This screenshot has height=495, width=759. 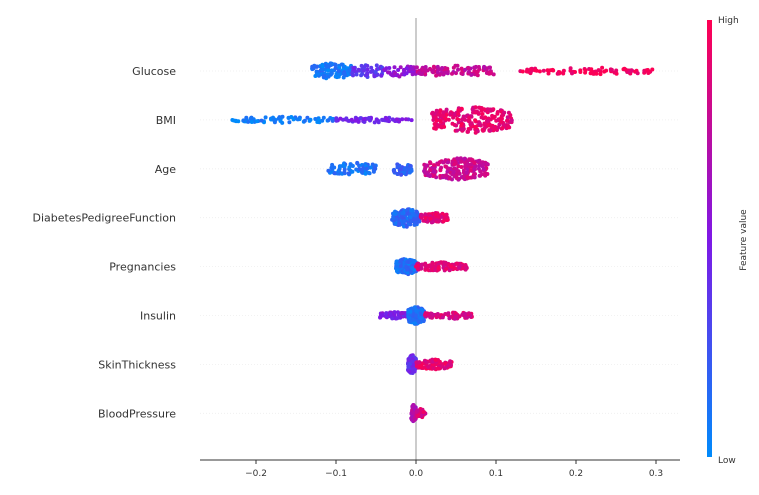 What do you see at coordinates (166, 120) in the screenshot?
I see `feature-label: BMI` at bounding box center [166, 120].